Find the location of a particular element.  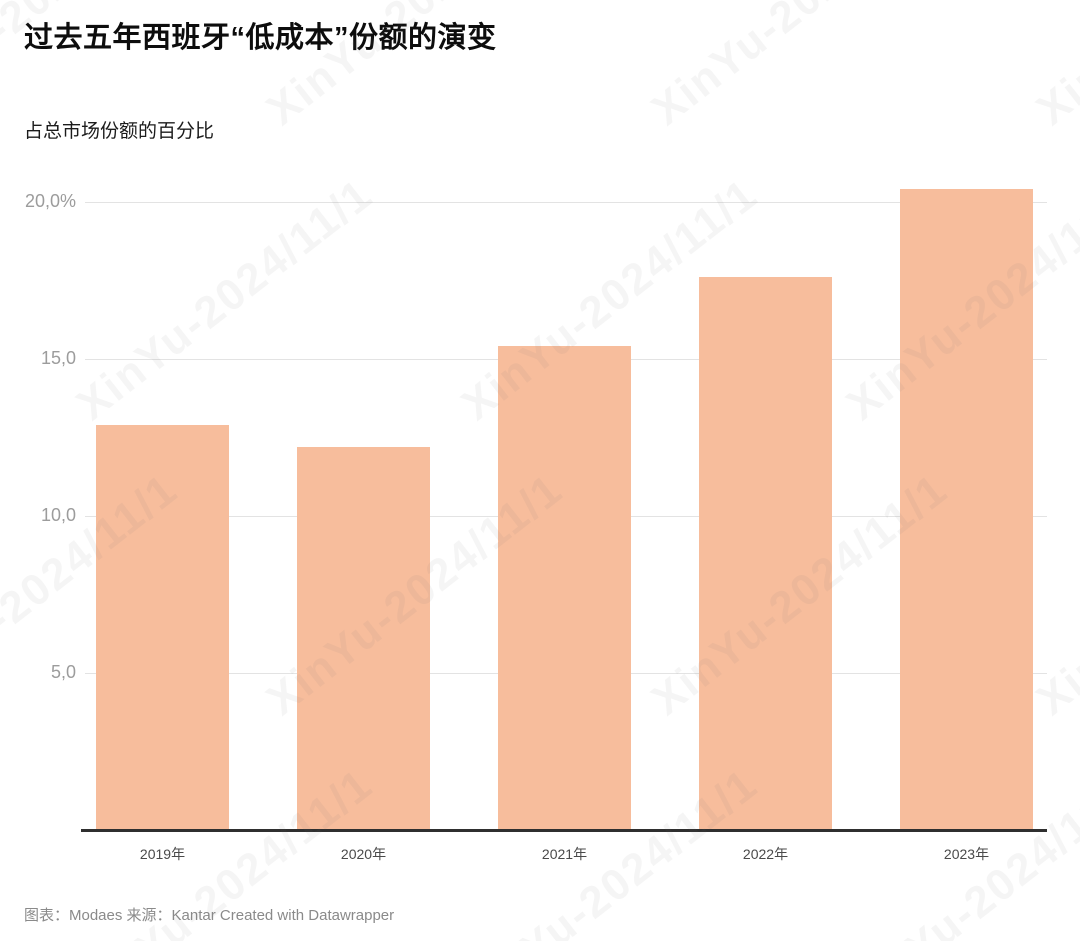

bar-2020年 is located at coordinates (363, 638).